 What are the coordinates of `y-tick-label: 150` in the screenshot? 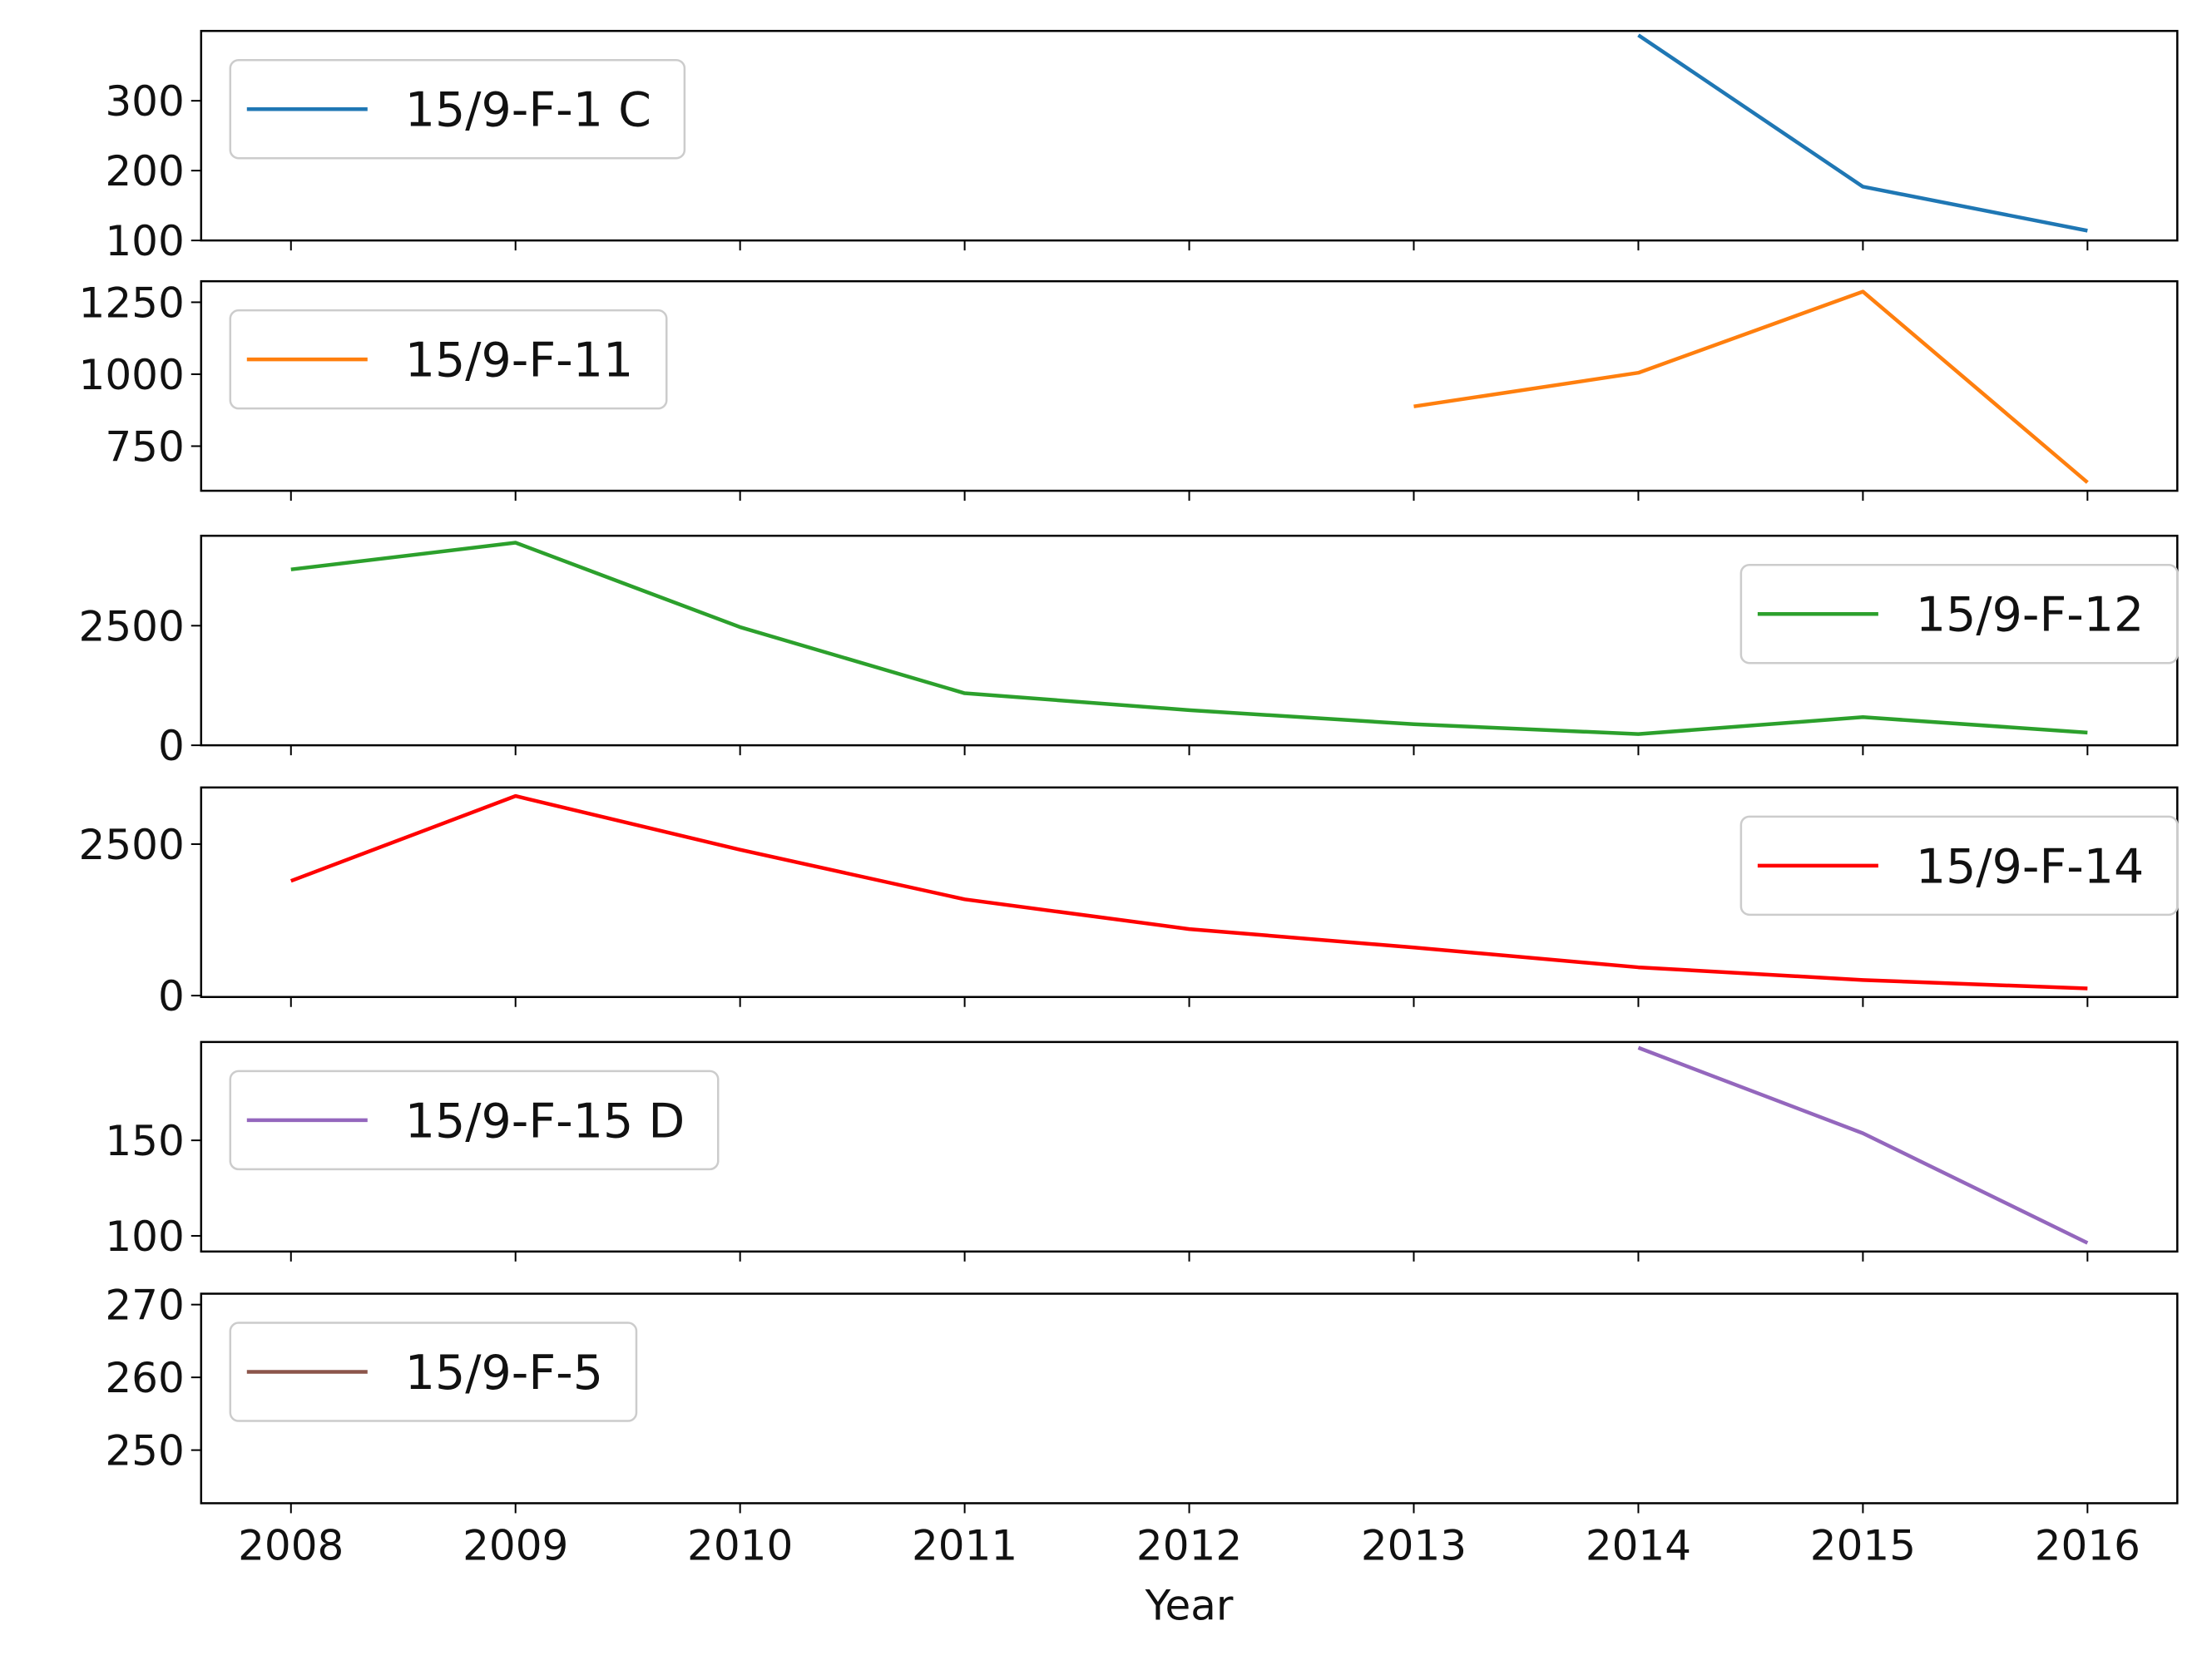 It's located at (145, 1141).